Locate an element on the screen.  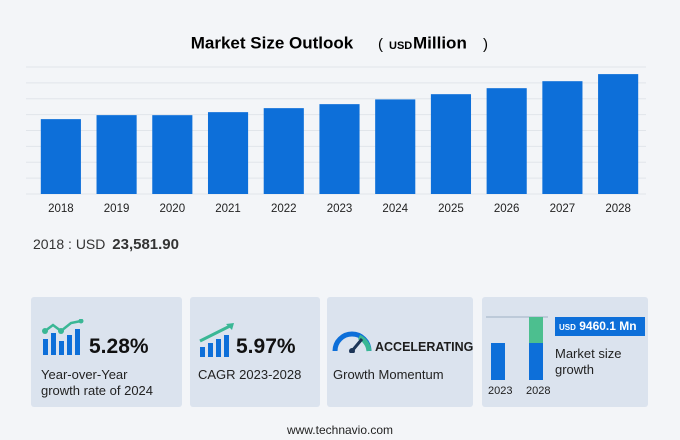
card-label: Year-over-Year is located at coordinates (84, 374).